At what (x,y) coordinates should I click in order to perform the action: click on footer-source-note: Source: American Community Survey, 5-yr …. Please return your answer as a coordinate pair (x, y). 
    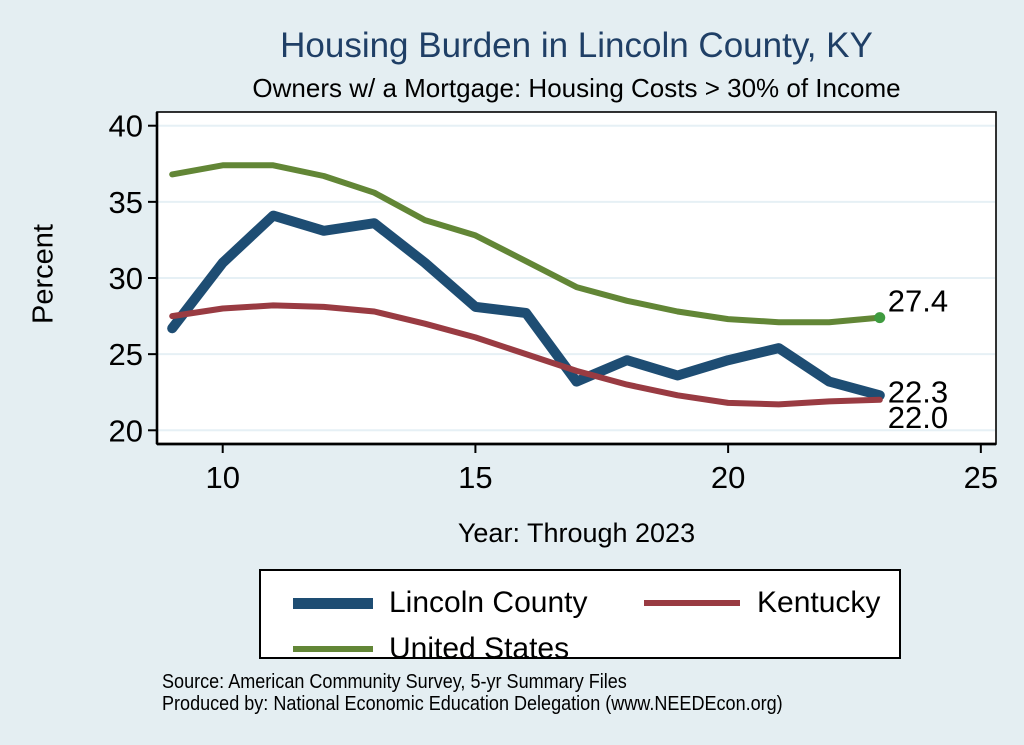
    Looking at the image, I should click on (394, 681).